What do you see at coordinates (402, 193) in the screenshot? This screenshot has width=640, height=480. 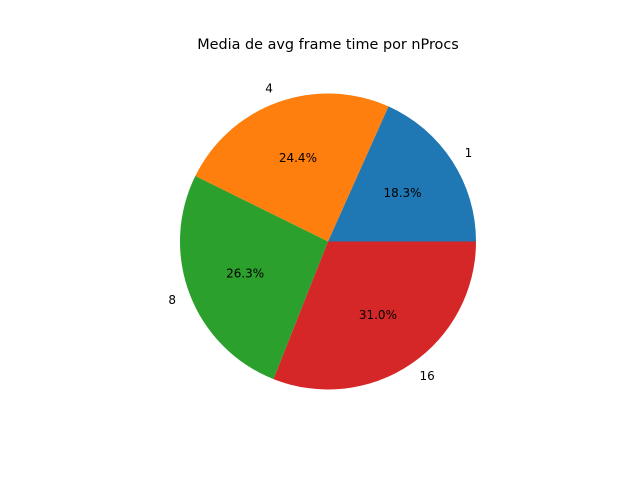 I see `percent-label-1: 18.3%` at bounding box center [402, 193].